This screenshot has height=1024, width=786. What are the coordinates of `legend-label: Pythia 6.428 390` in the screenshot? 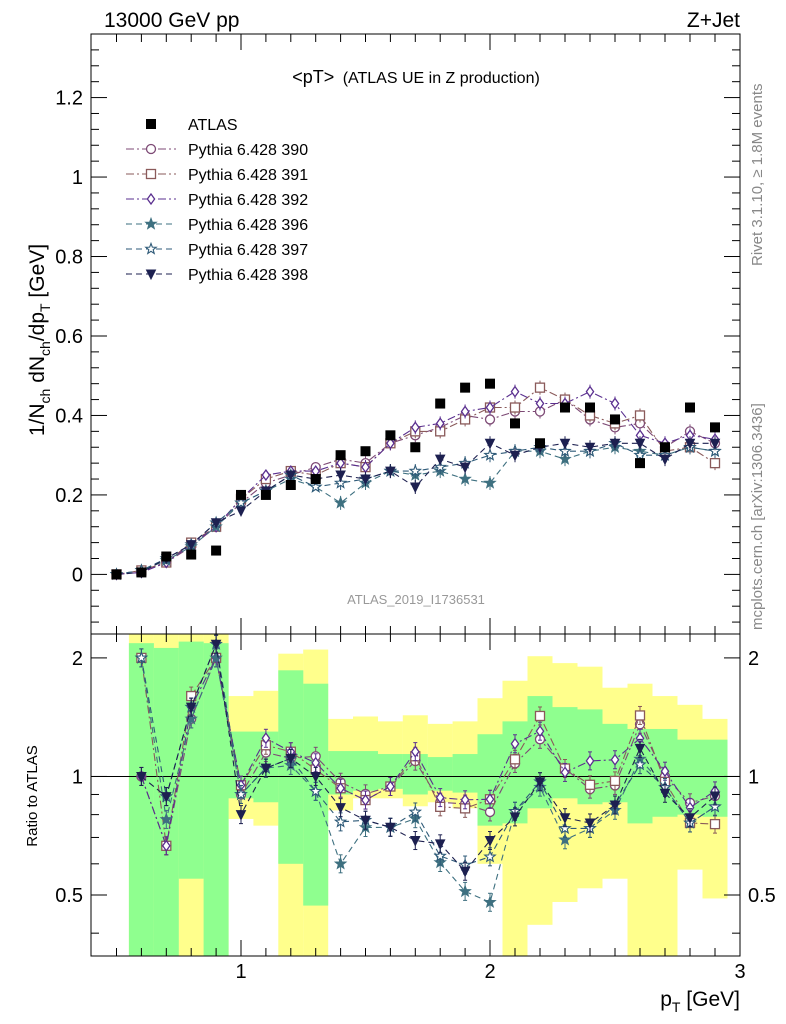 It's located at (248, 150).